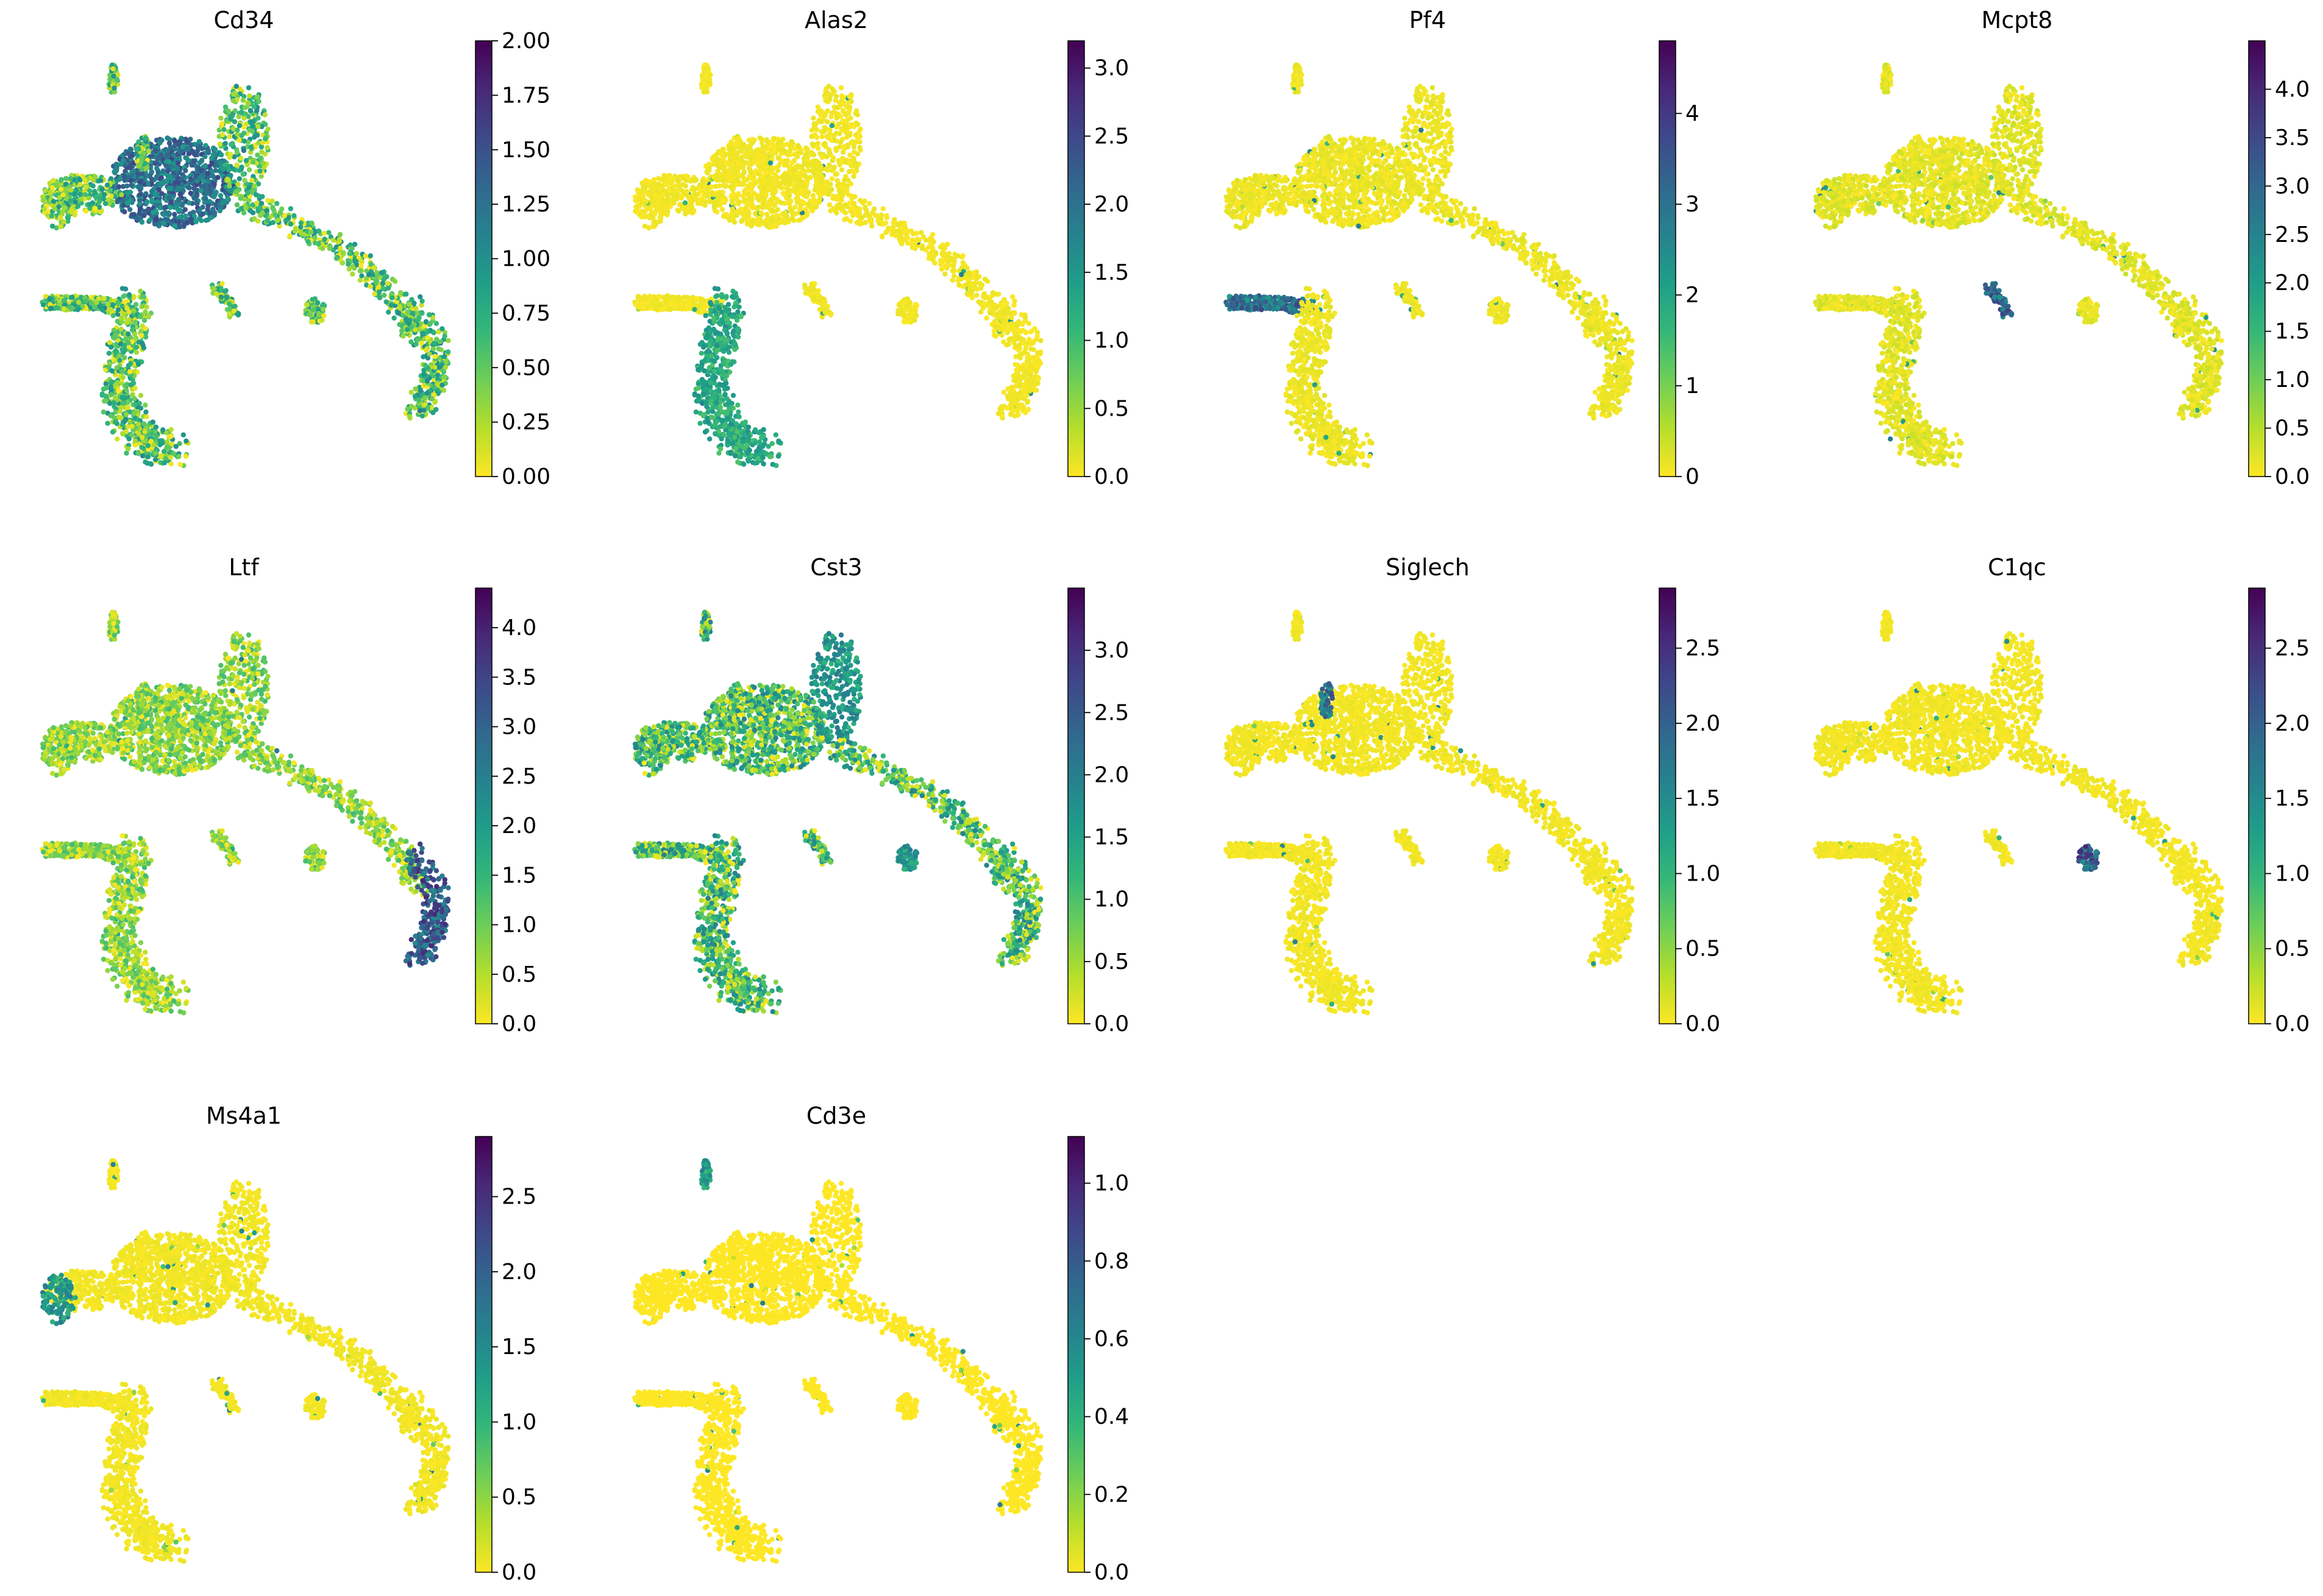 This screenshot has height=1596, width=2323. Describe the element at coordinates (526, 313) in the screenshot. I see `colorbar-tick-label: 0.75` at that location.